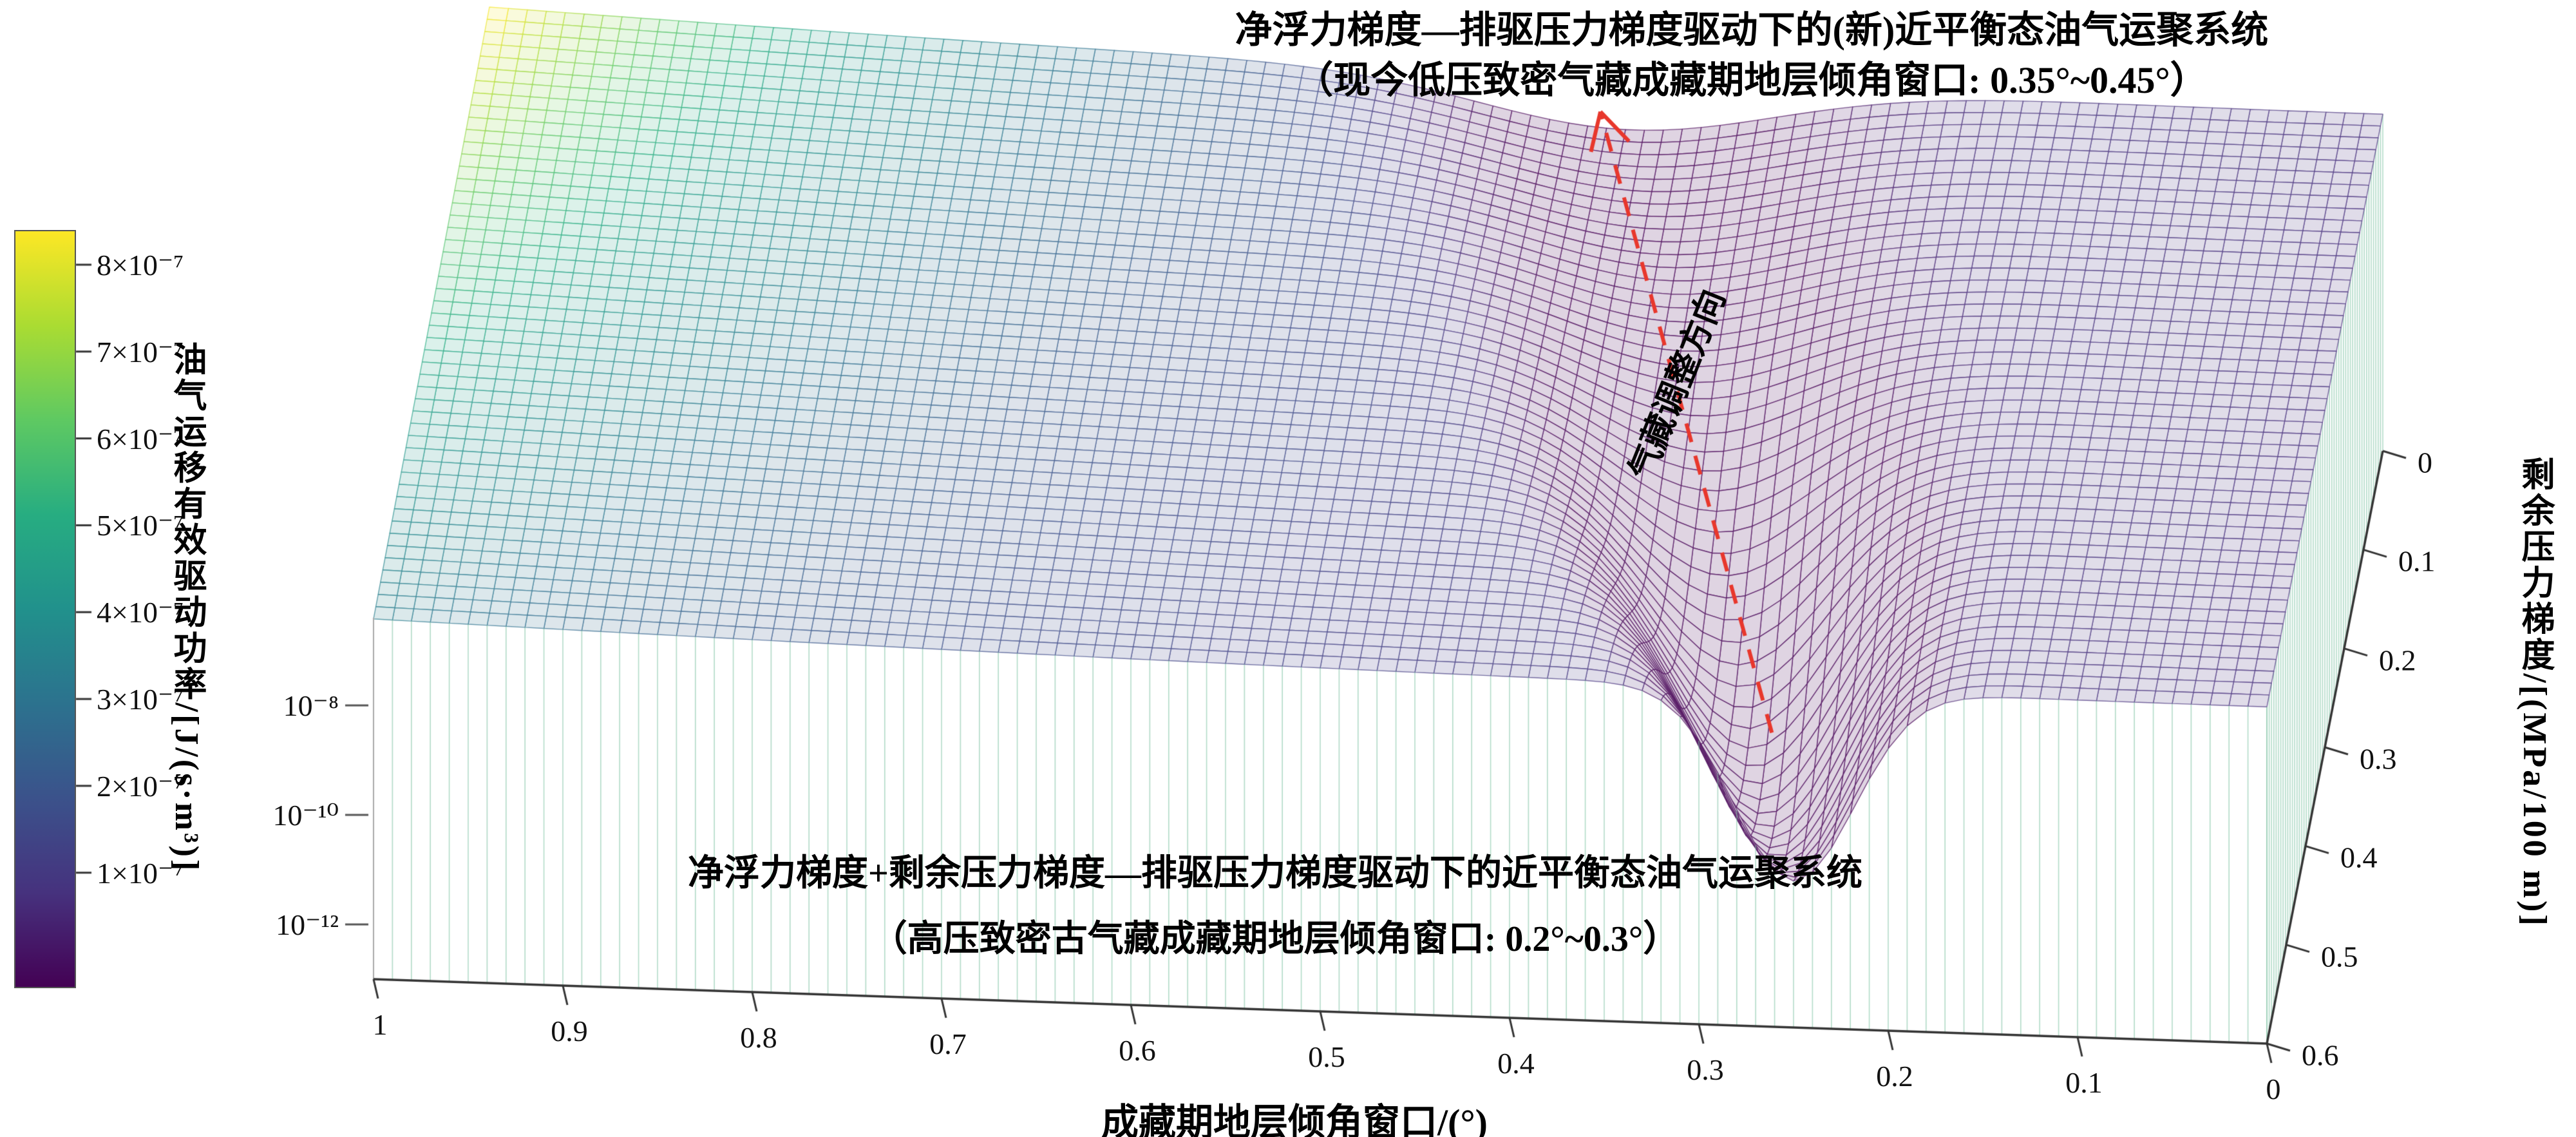 This screenshot has width=2576, height=1137. Describe the element at coordinates (2425, 462) in the screenshot. I see `y-tick-label: 0` at that location.